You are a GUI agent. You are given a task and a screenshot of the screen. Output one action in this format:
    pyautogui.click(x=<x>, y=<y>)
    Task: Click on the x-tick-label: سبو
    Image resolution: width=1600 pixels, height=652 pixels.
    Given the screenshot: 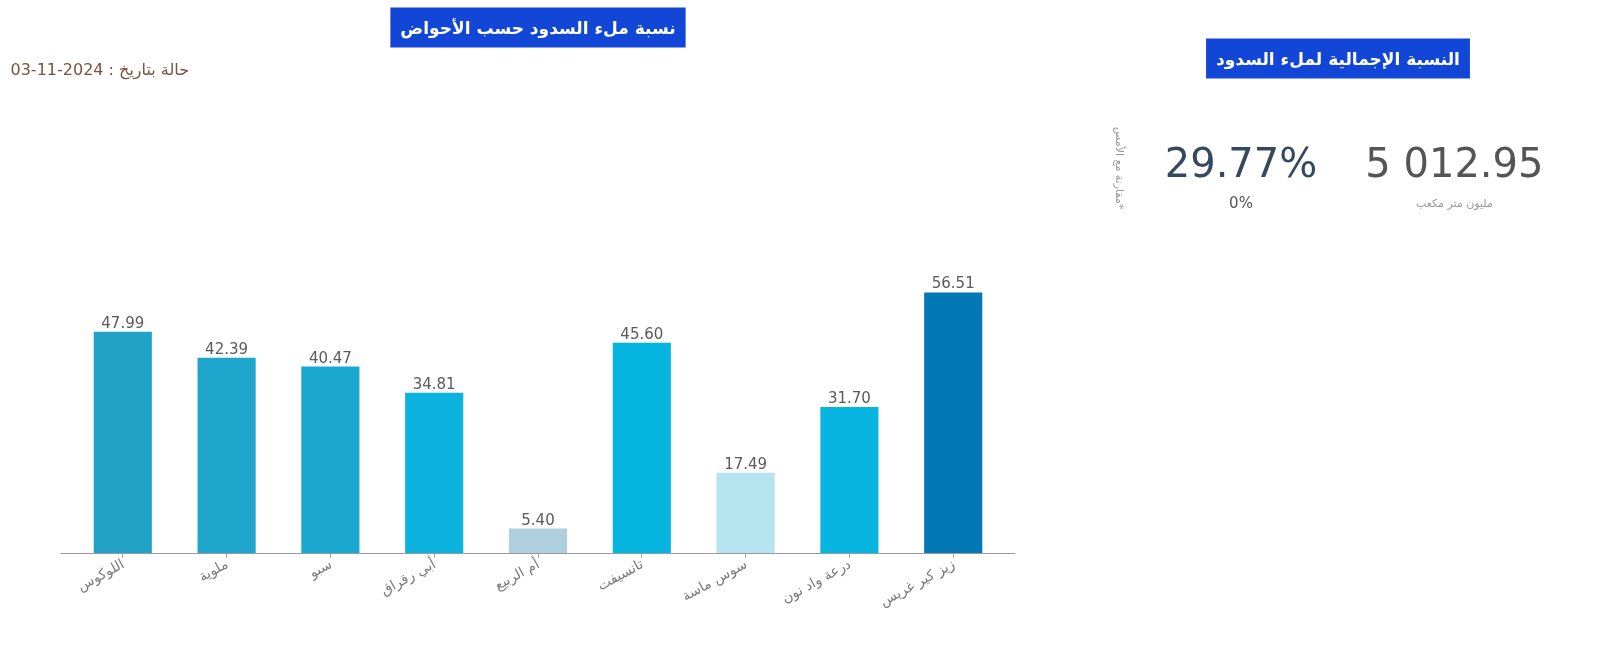 What is the action you would take?
    pyautogui.click(x=320, y=568)
    